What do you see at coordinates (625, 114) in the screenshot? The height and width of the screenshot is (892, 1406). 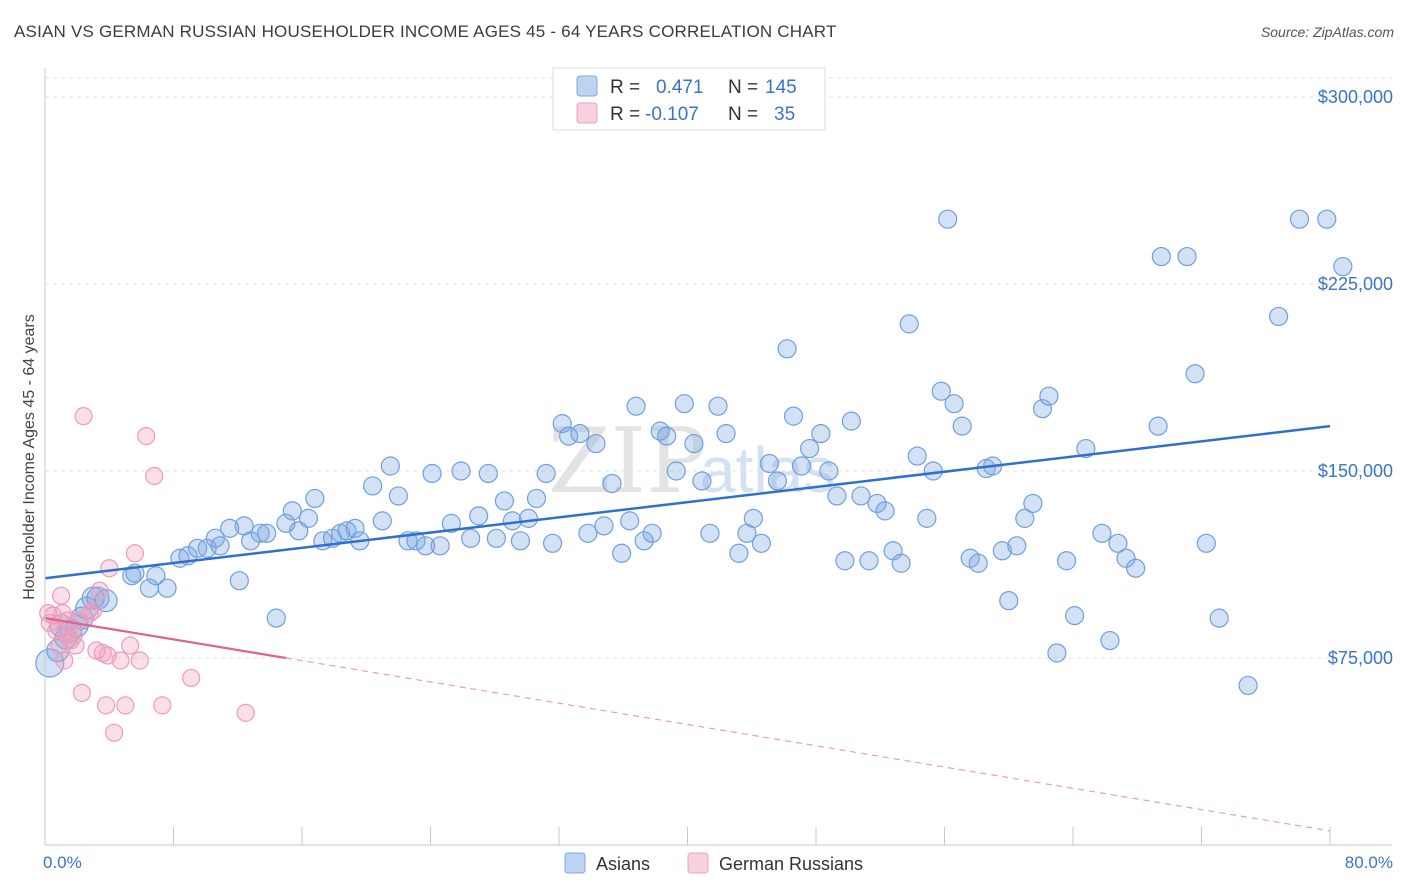 I see `german-russians-r-label: R =` at bounding box center [625, 114].